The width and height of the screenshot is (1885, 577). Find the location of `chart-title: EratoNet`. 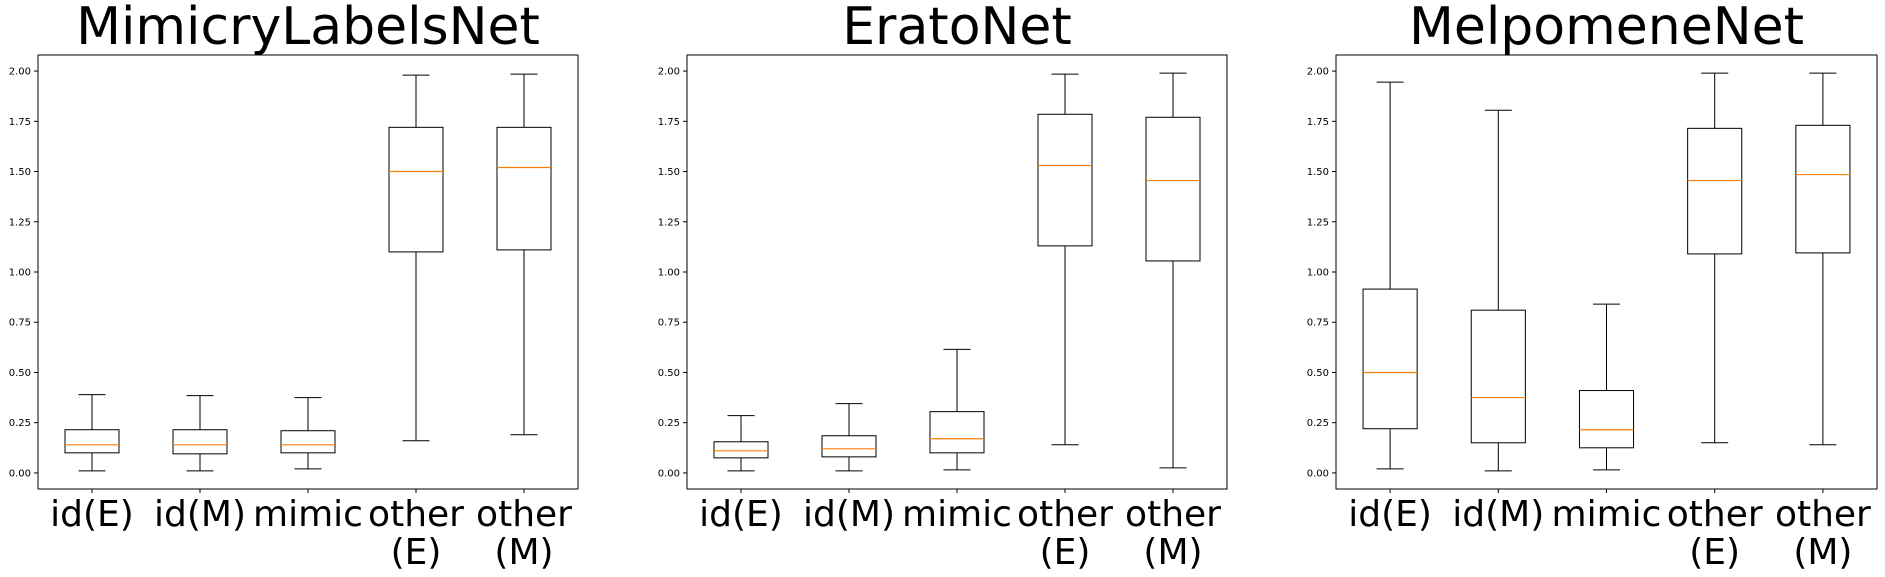

chart-title: EratoNet is located at coordinates (957, 28).